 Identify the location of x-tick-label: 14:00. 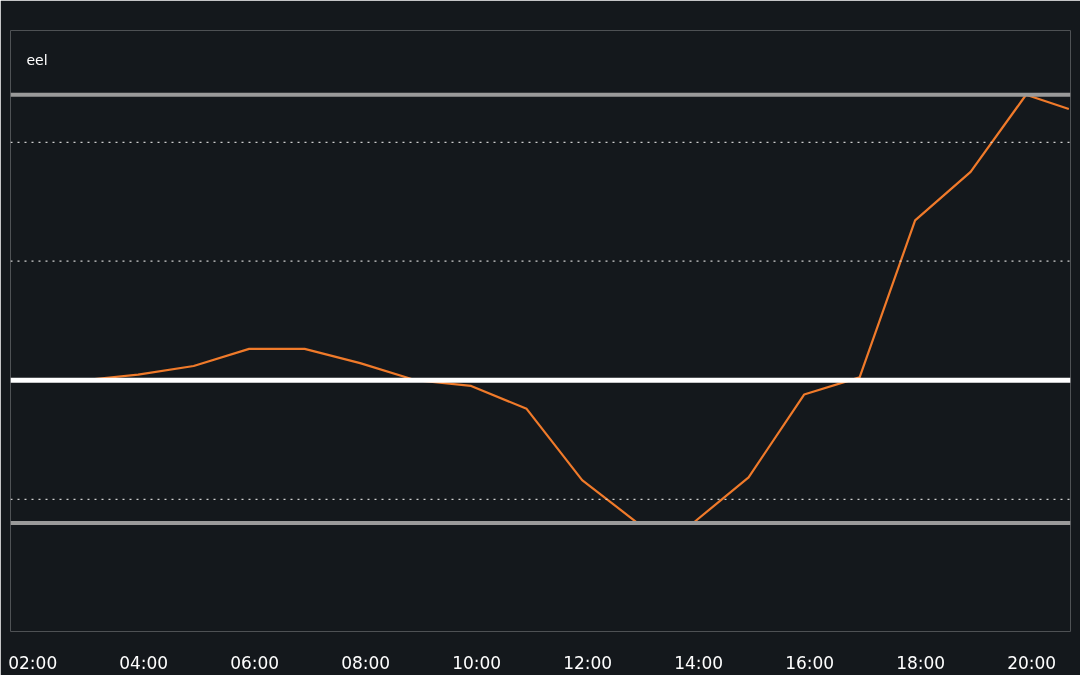
(699, 662).